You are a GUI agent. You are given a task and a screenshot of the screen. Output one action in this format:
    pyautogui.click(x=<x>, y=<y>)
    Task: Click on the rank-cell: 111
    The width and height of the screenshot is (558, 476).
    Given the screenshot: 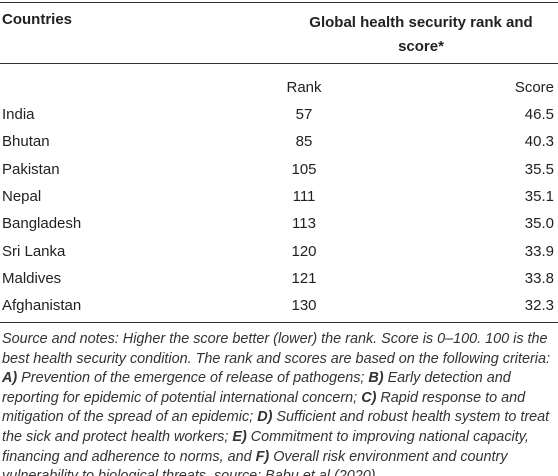 What is the action you would take?
    pyautogui.click(x=304, y=196)
    